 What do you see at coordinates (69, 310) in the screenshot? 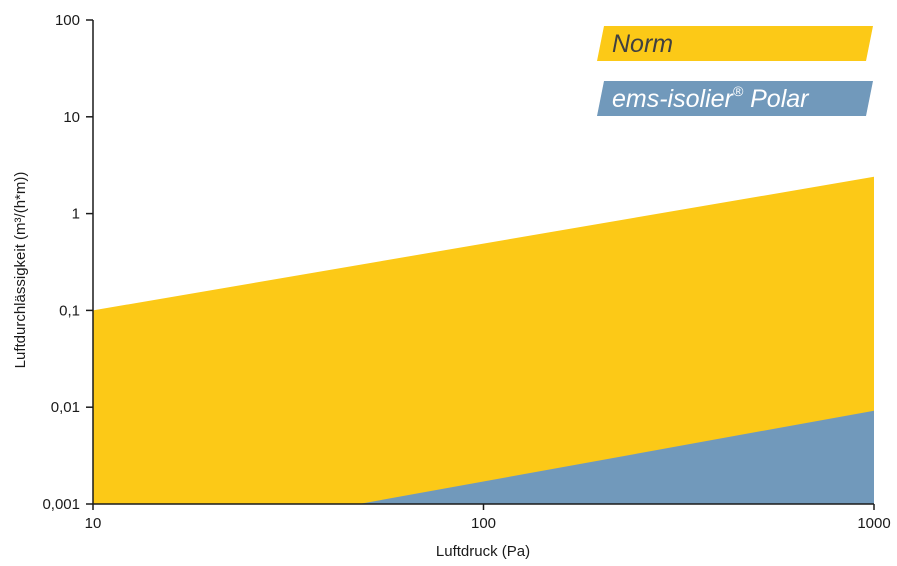
I see `y-tick-label: 0,1` at bounding box center [69, 310].